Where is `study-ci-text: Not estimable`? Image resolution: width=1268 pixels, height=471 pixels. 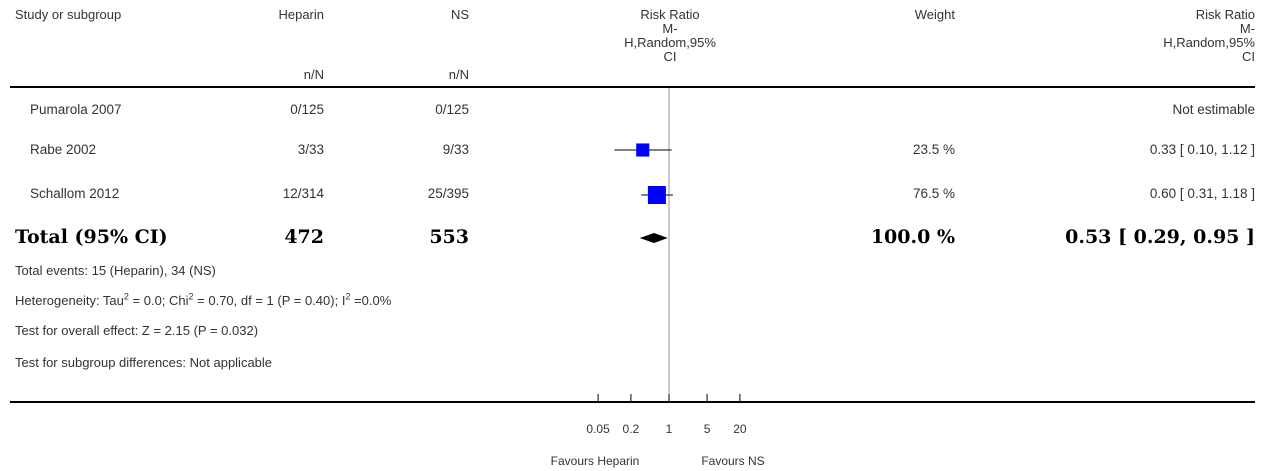
study-ci-text: Not estimable is located at coordinates (1213, 109).